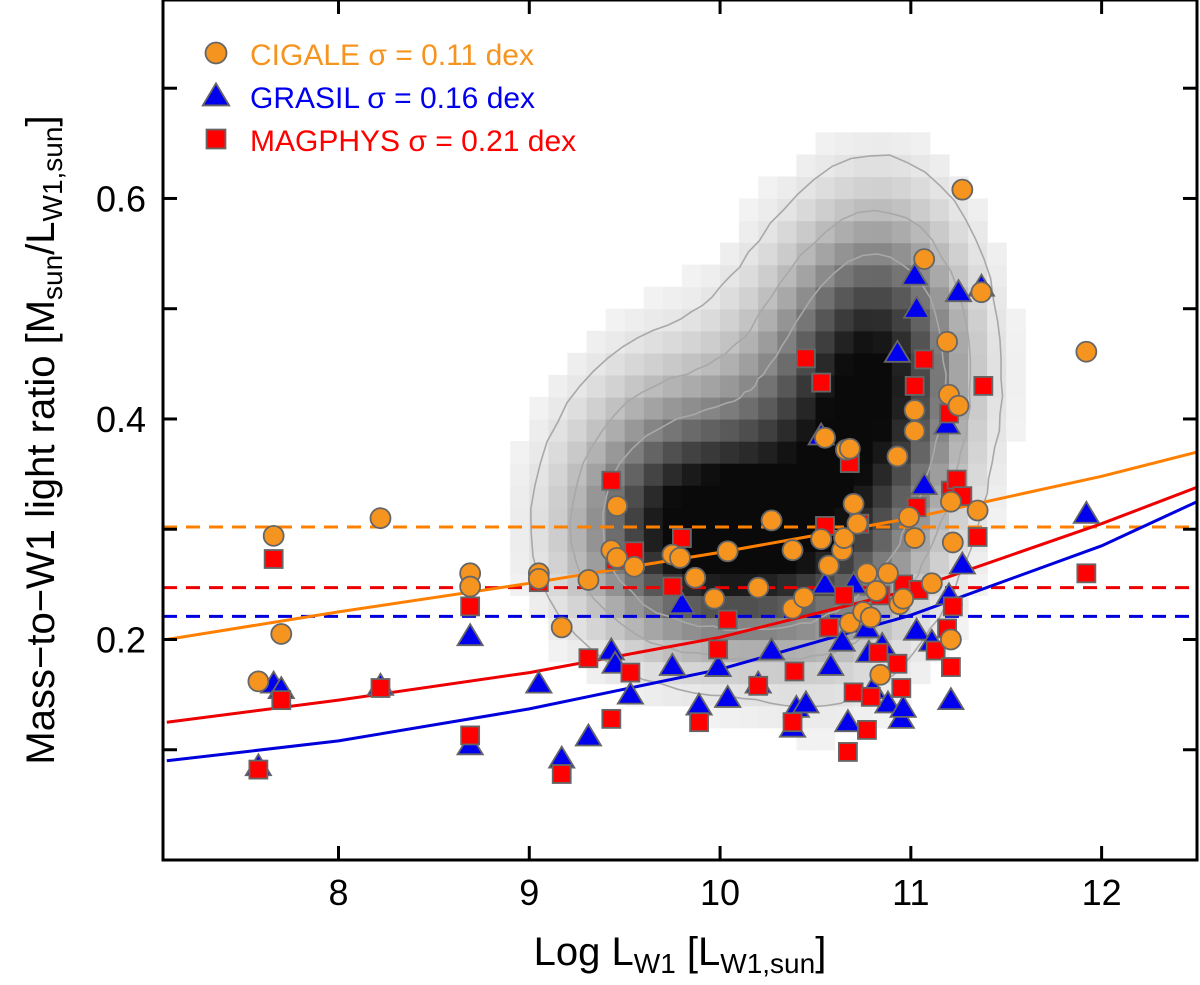 The image size is (1200, 985). Describe the element at coordinates (121, 419) in the screenshot. I see `y-tick-label: 0.4` at that location.